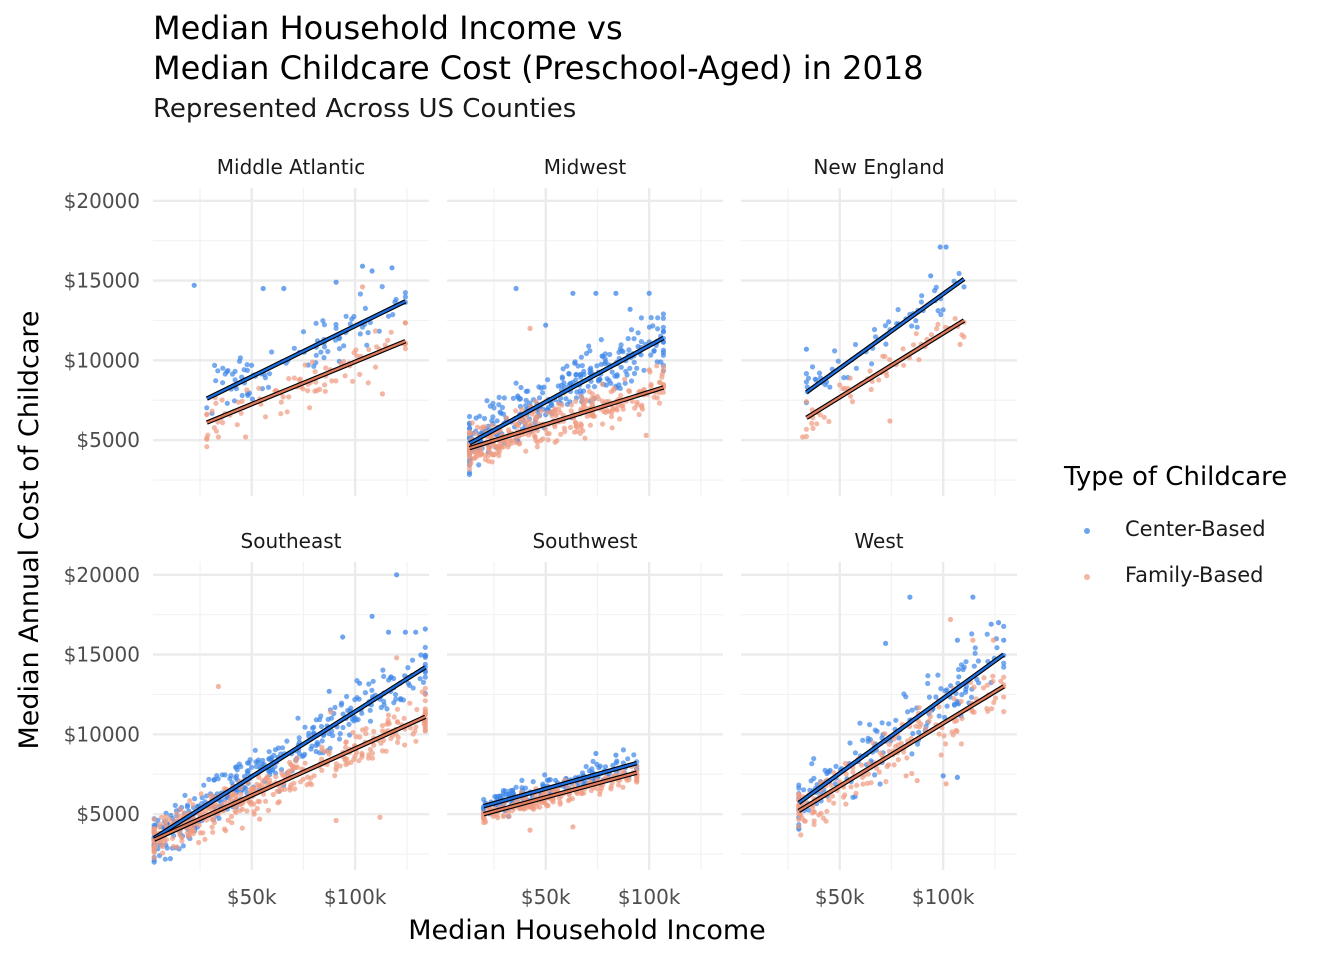 This screenshot has height=960, width=1344. I want to click on legend-item-family-based: Family-Based, so click(1175, 577).